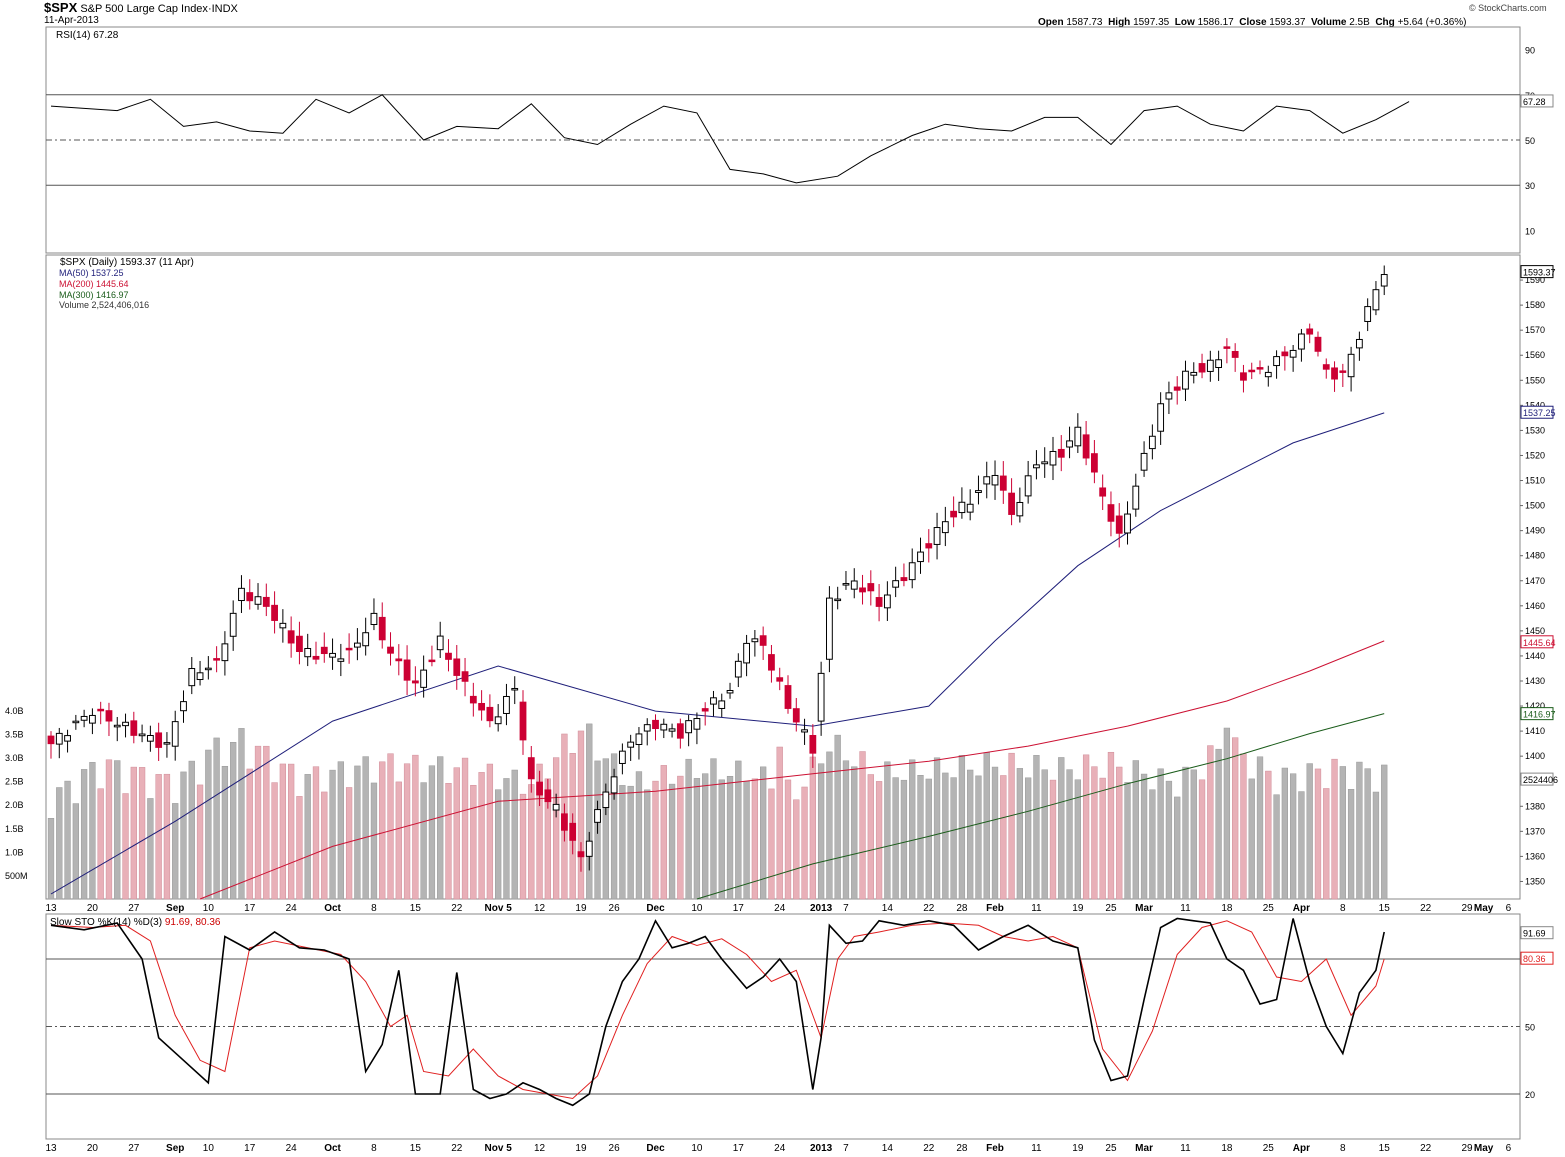  I want to click on quote-open: 1587.73, so click(1084, 22).